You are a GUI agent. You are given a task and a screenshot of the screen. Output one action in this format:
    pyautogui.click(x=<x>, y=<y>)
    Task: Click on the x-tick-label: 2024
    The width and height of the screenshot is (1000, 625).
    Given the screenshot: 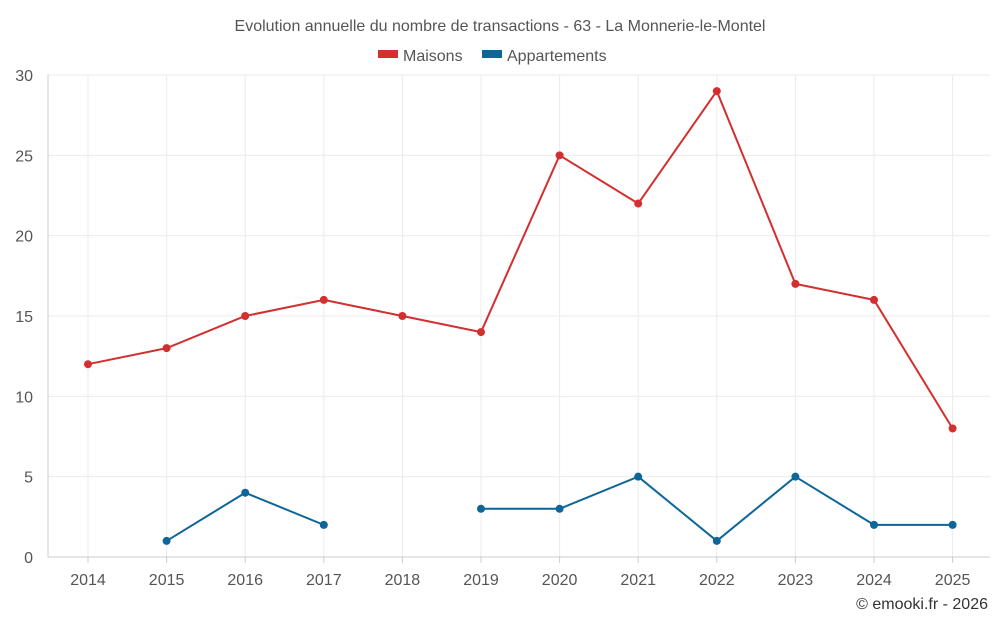 What is the action you would take?
    pyautogui.click(x=874, y=580)
    